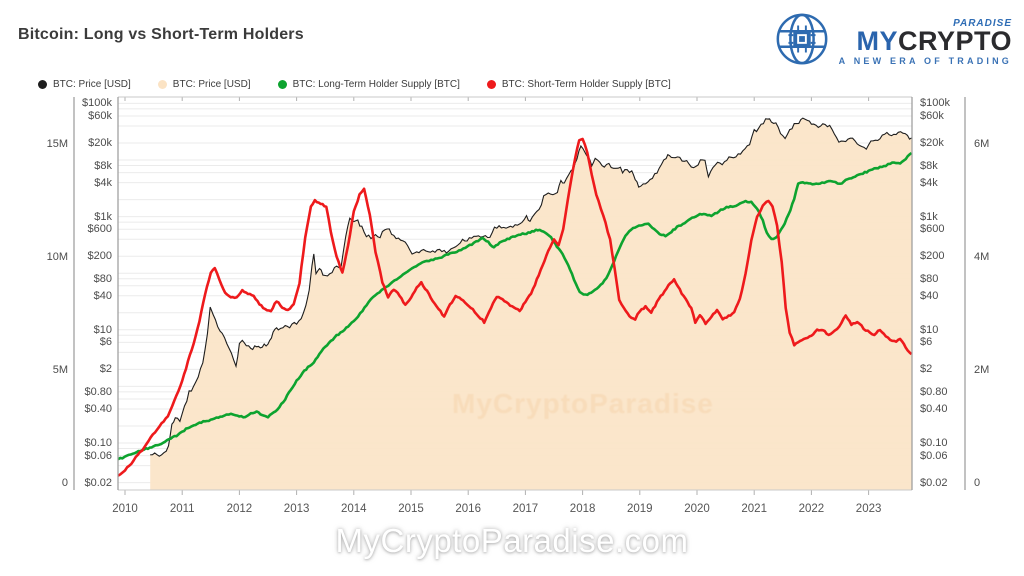 This screenshot has width=1024, height=576. I want to click on price-left-tick-label: $6, so click(105, 342).